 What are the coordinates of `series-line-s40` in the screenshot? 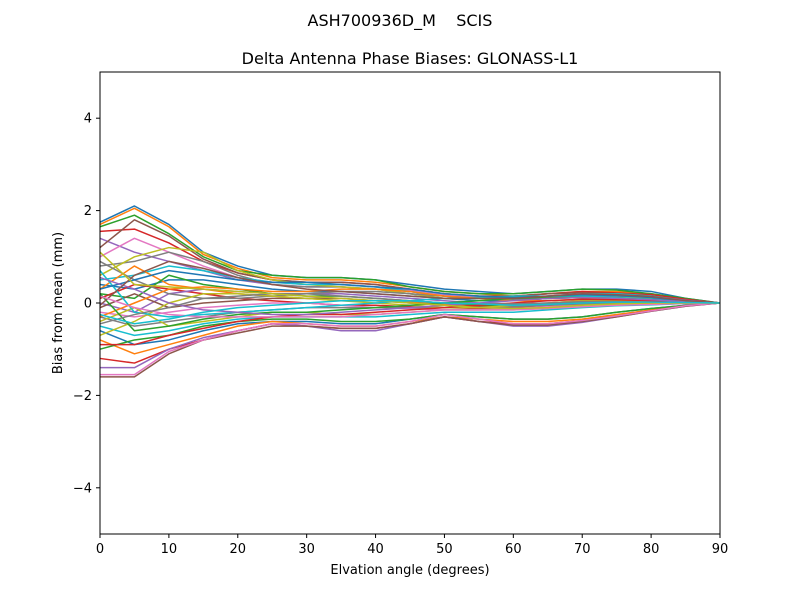 It's located at (410, 312).